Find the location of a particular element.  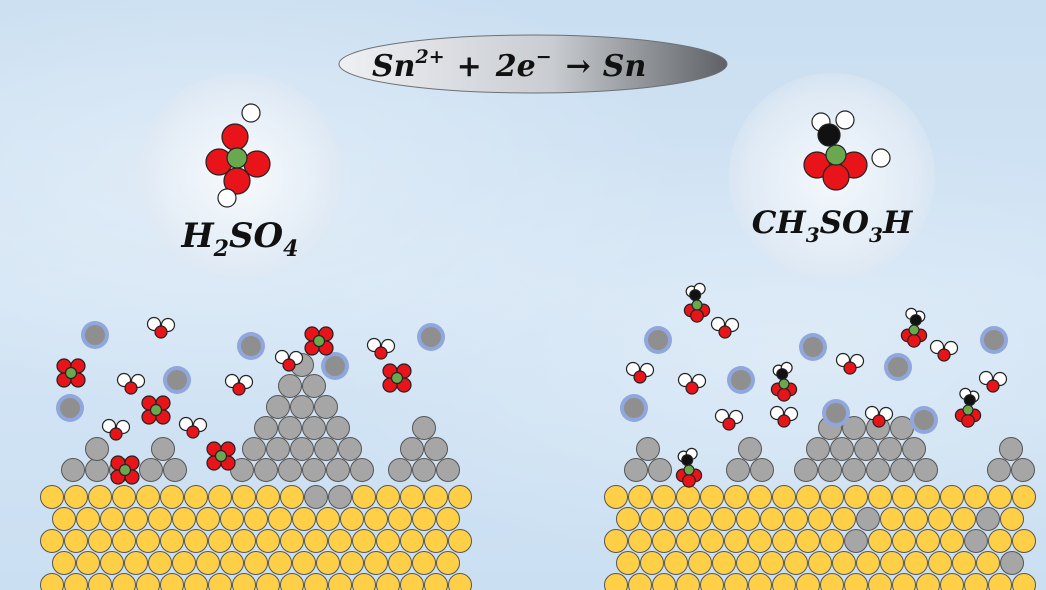

right-acid-label: CH3SO3H is located at coordinates (833, 226).